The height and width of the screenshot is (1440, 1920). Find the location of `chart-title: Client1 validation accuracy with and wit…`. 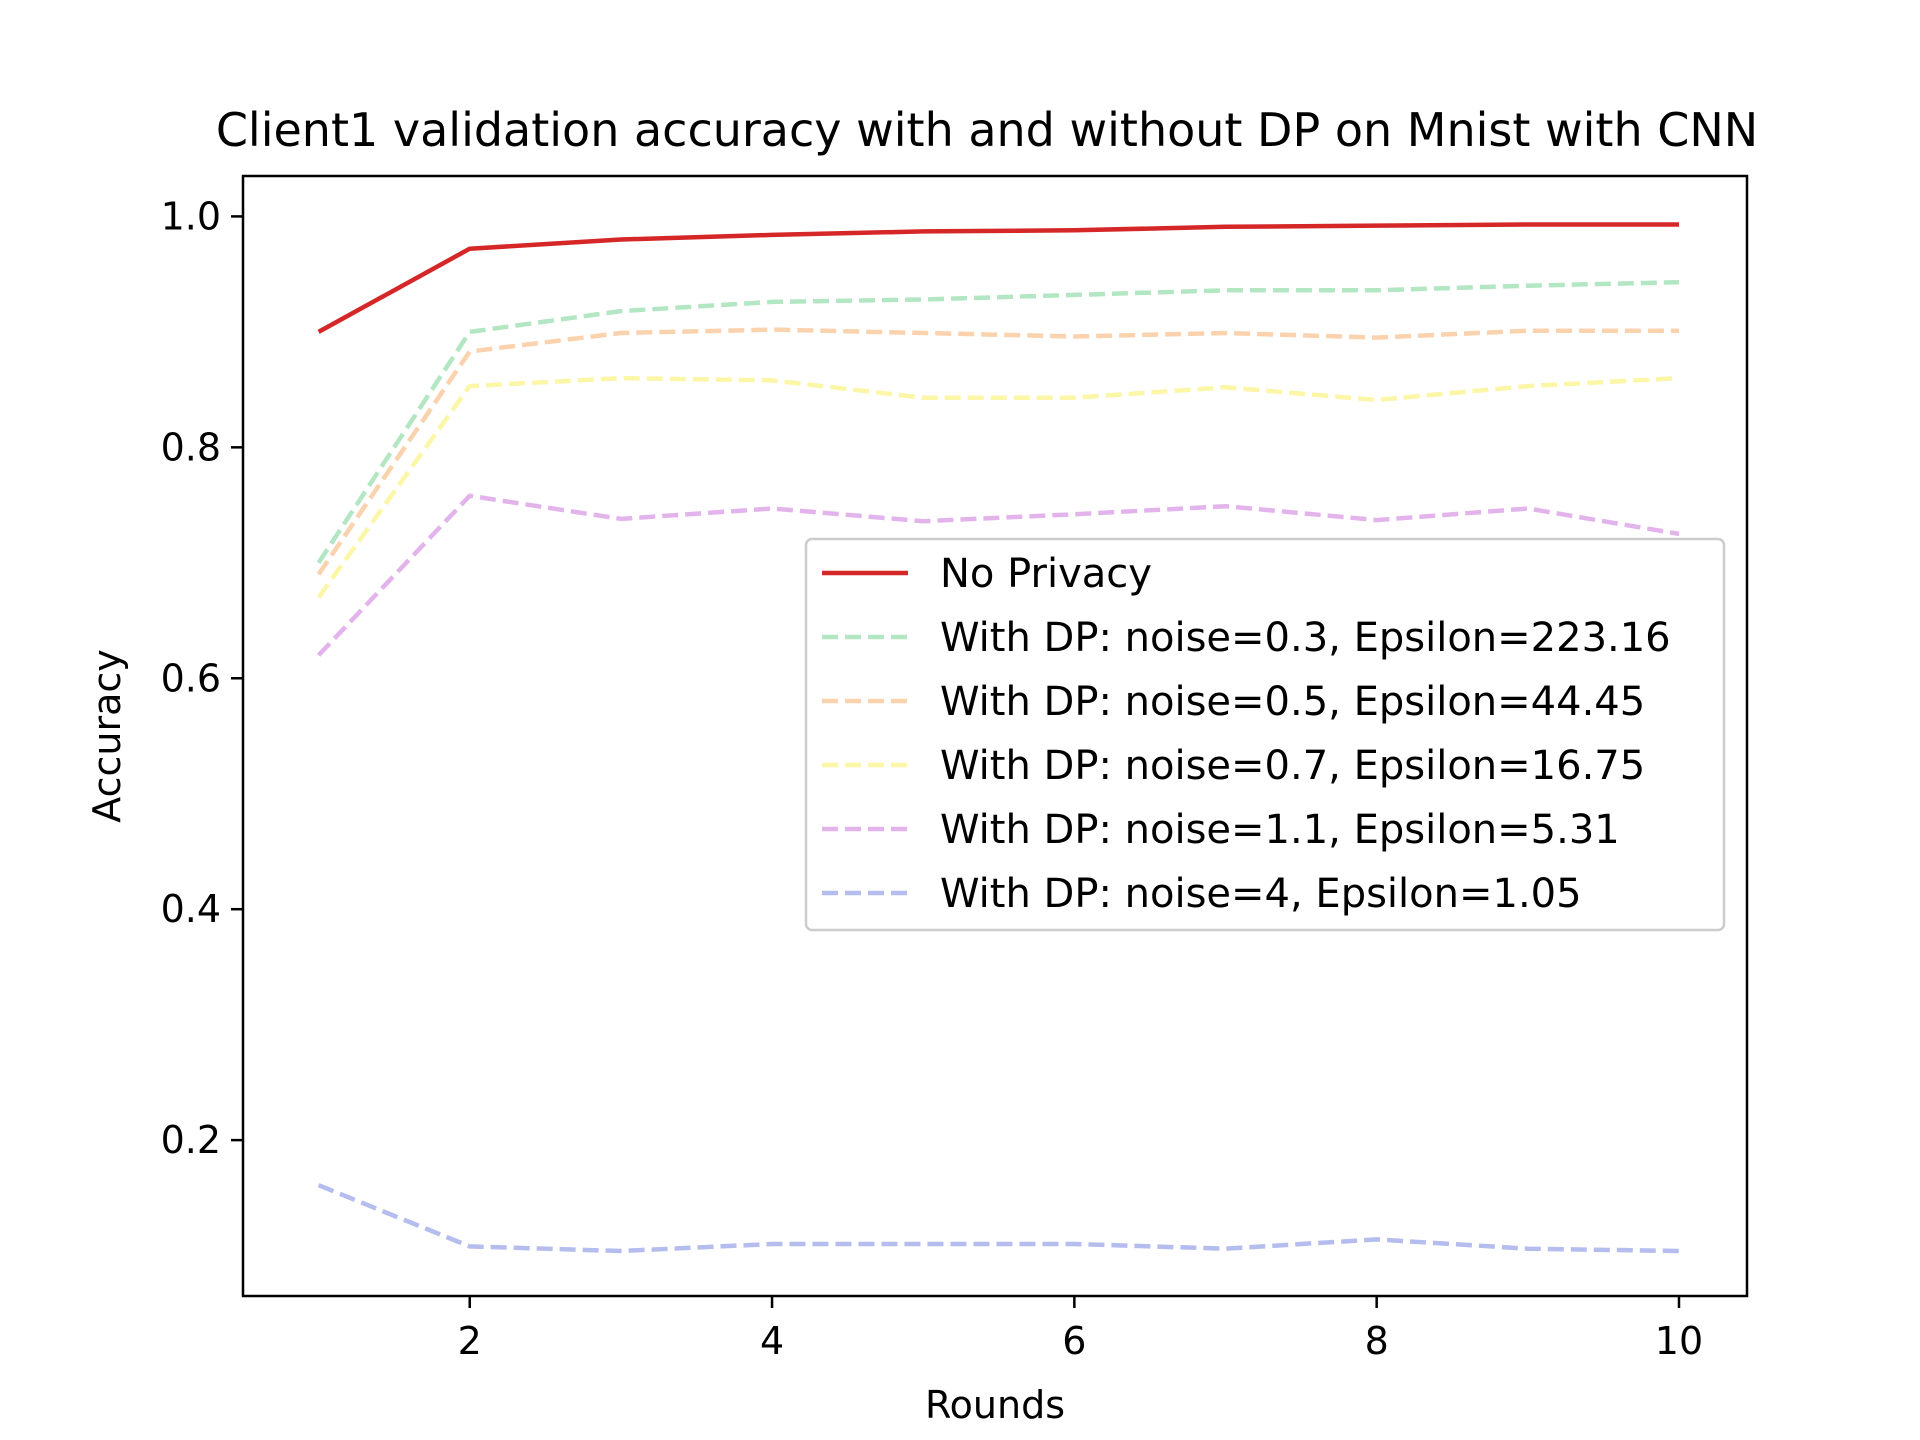

chart-title: Client1 validation accuracy with and wit… is located at coordinates (987, 130).